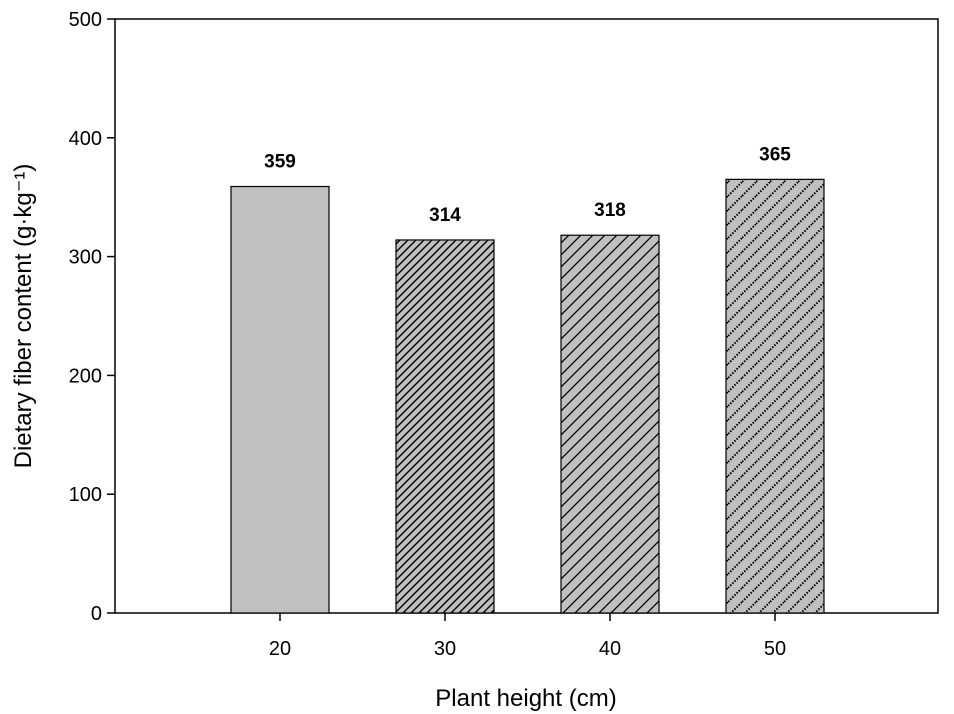  Describe the element at coordinates (610, 210) in the screenshot. I see `bar-value-label: 318` at that location.